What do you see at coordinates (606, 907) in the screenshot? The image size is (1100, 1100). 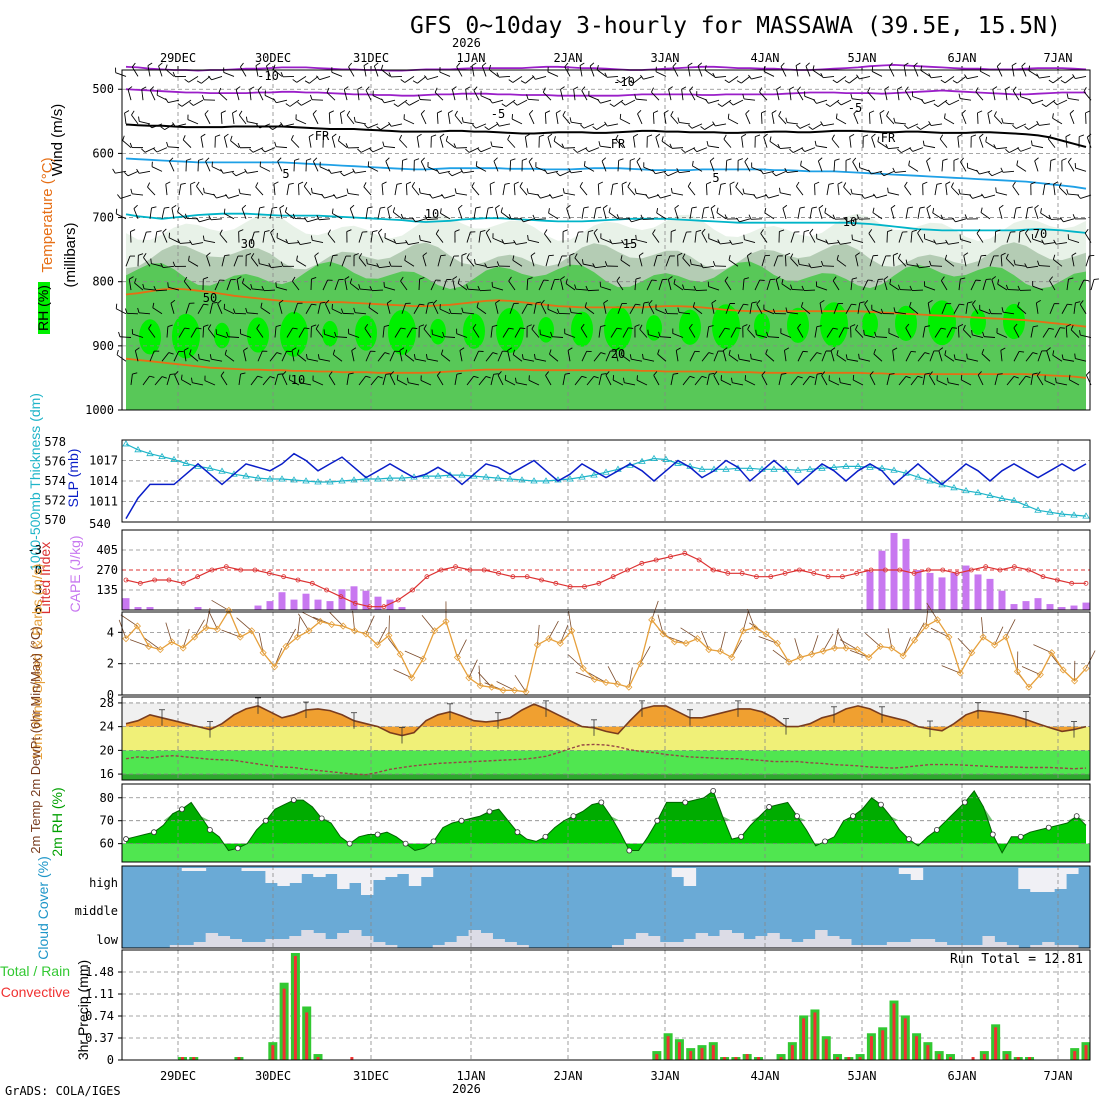 I see `panel-frame` at bounding box center [606, 907].